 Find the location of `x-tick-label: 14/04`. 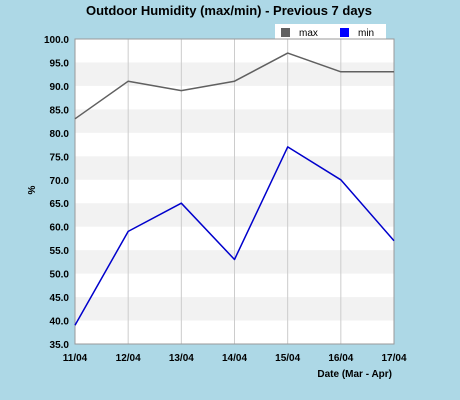

x-tick-label: 14/04 is located at coordinates (234, 358).